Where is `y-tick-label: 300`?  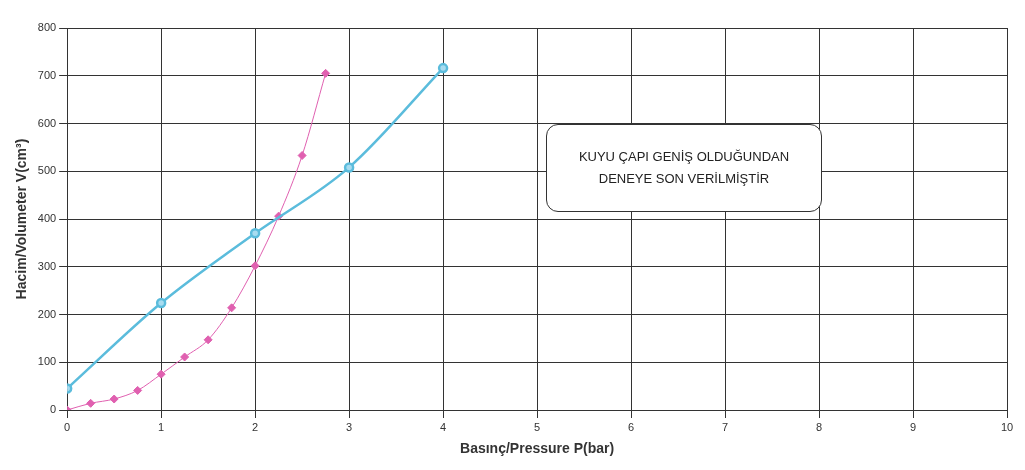
y-tick-label: 300 is located at coordinates (47, 265).